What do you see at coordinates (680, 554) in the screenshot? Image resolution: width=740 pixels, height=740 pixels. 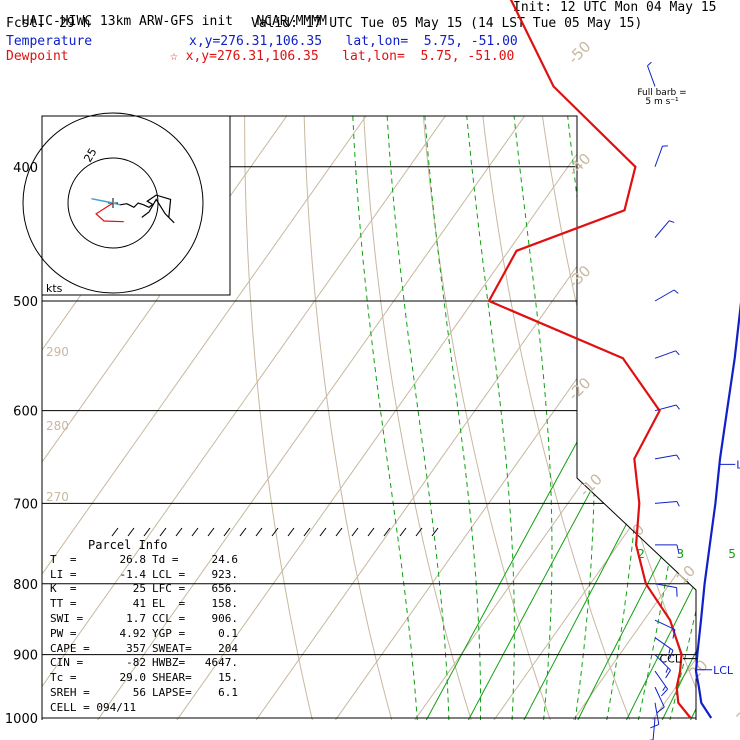 I see `mixing-ratio-label: 3` at bounding box center [680, 554].